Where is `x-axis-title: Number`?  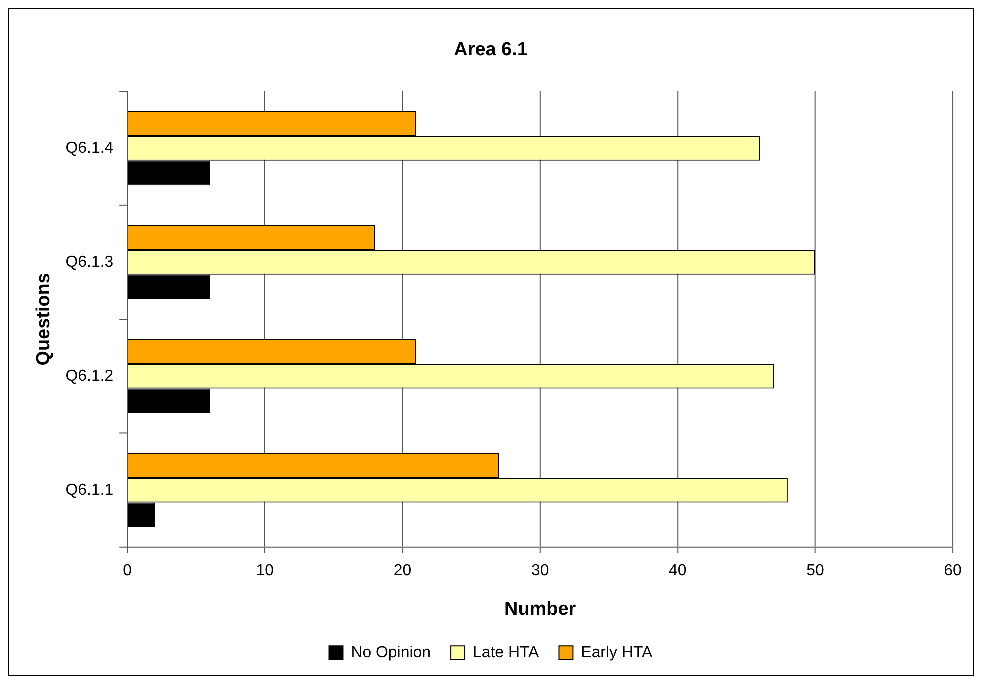 x-axis-title: Number is located at coordinates (540, 609).